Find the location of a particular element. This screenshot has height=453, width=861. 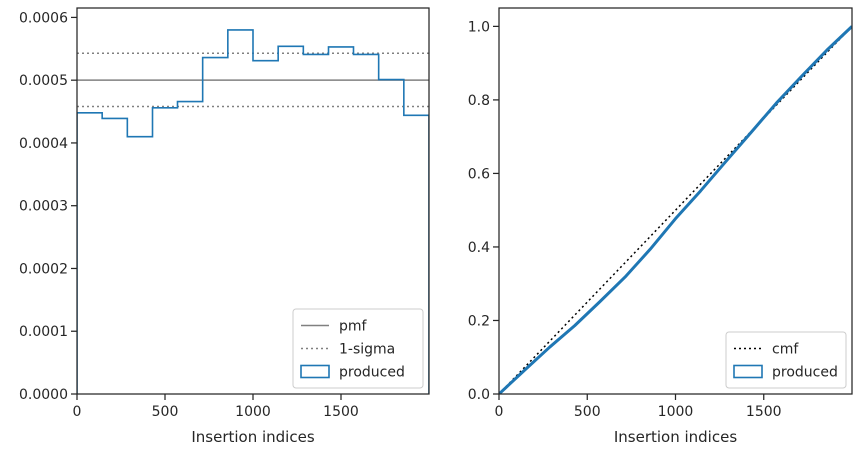

y-tick-label: 0.0003 is located at coordinates (43, 207).